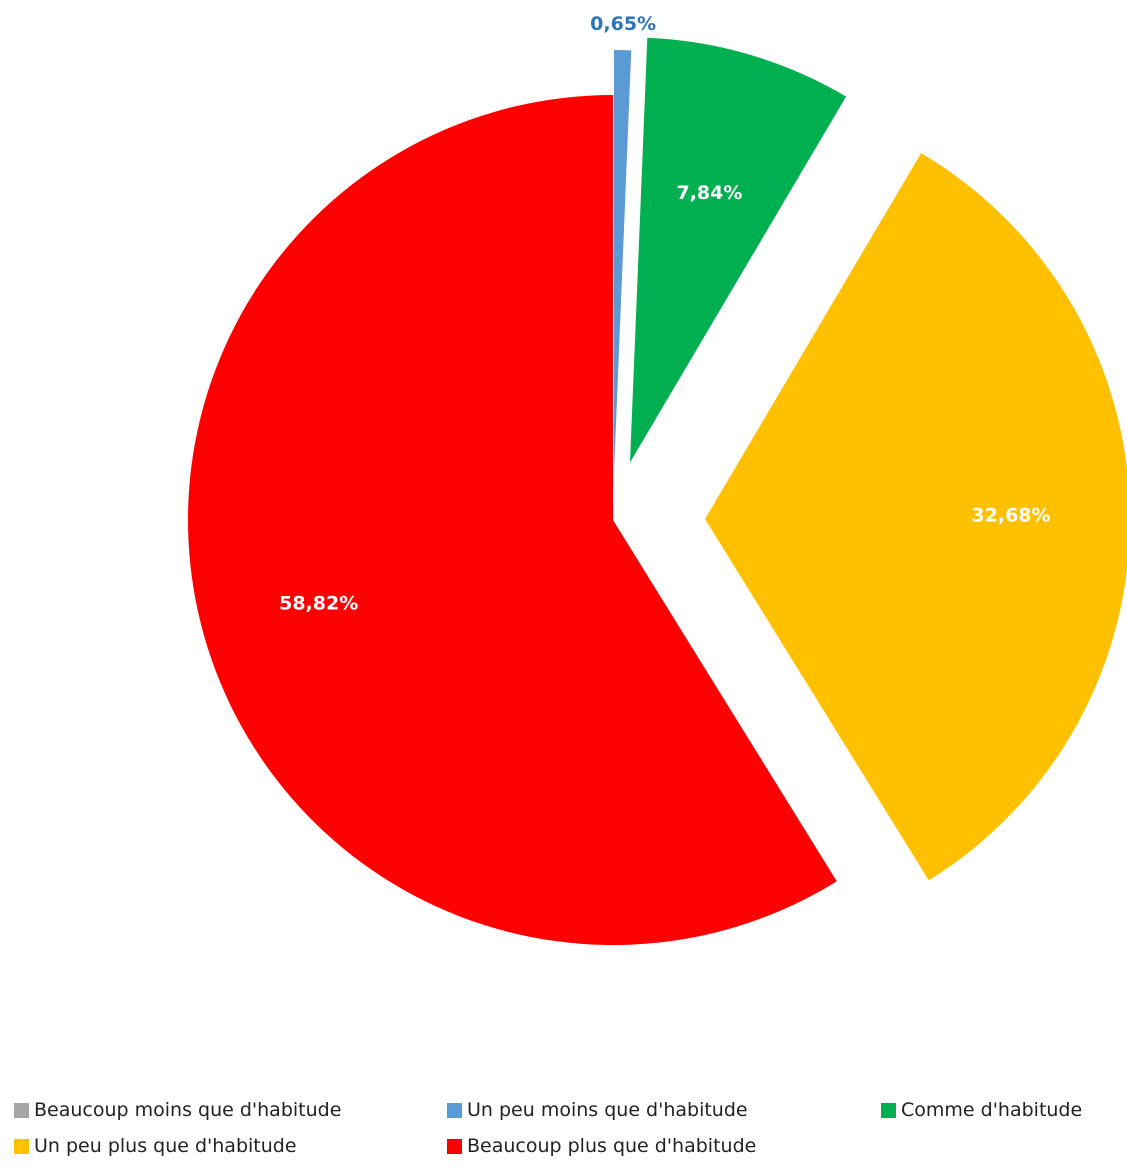 The height and width of the screenshot is (1174, 1127). What do you see at coordinates (992, 1110) in the screenshot?
I see `legend-label-comme: Comme d'habitude` at bounding box center [992, 1110].